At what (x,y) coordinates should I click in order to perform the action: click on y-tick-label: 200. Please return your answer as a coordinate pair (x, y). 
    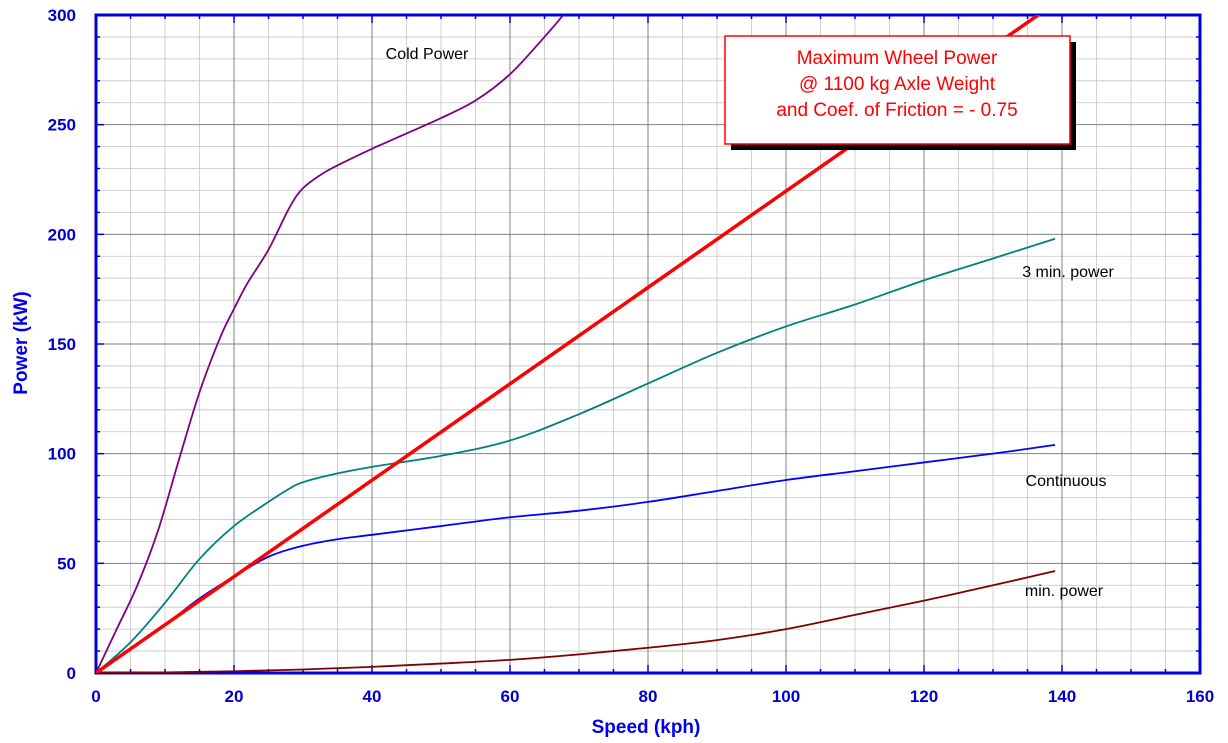
    Looking at the image, I should click on (62, 234).